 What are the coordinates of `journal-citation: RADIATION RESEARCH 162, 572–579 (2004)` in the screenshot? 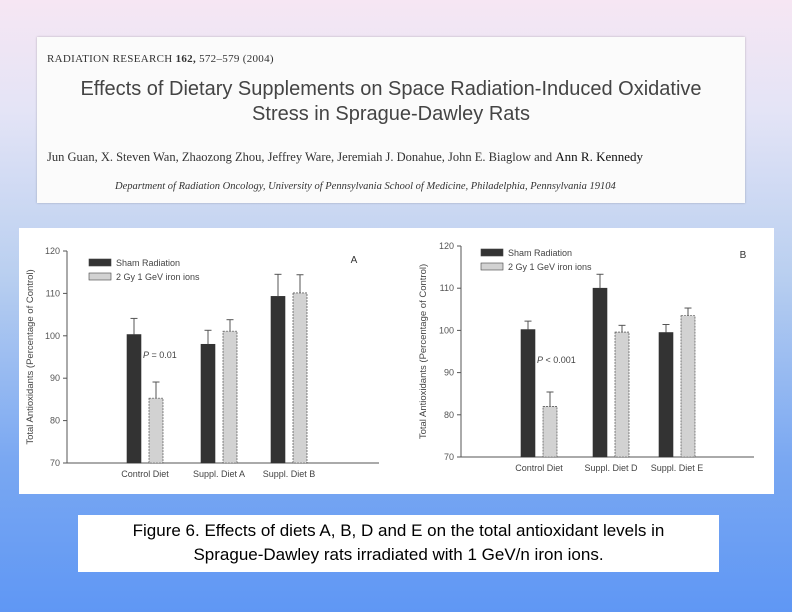 It's located at (160, 59).